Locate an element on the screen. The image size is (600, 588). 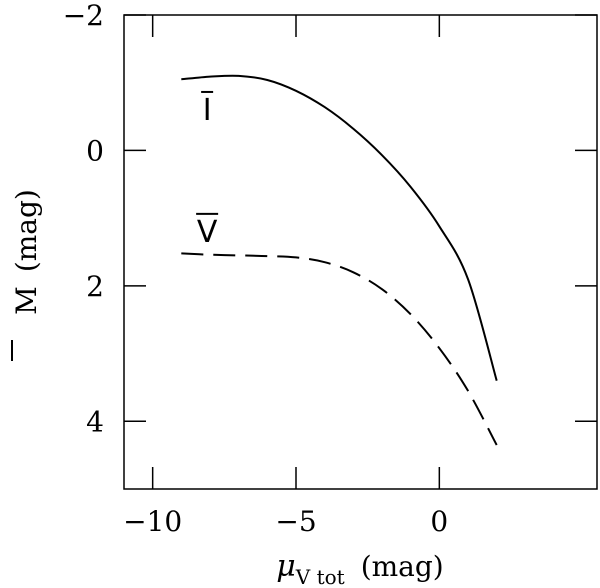
x-tick-label: −10 is located at coordinates (152, 521).